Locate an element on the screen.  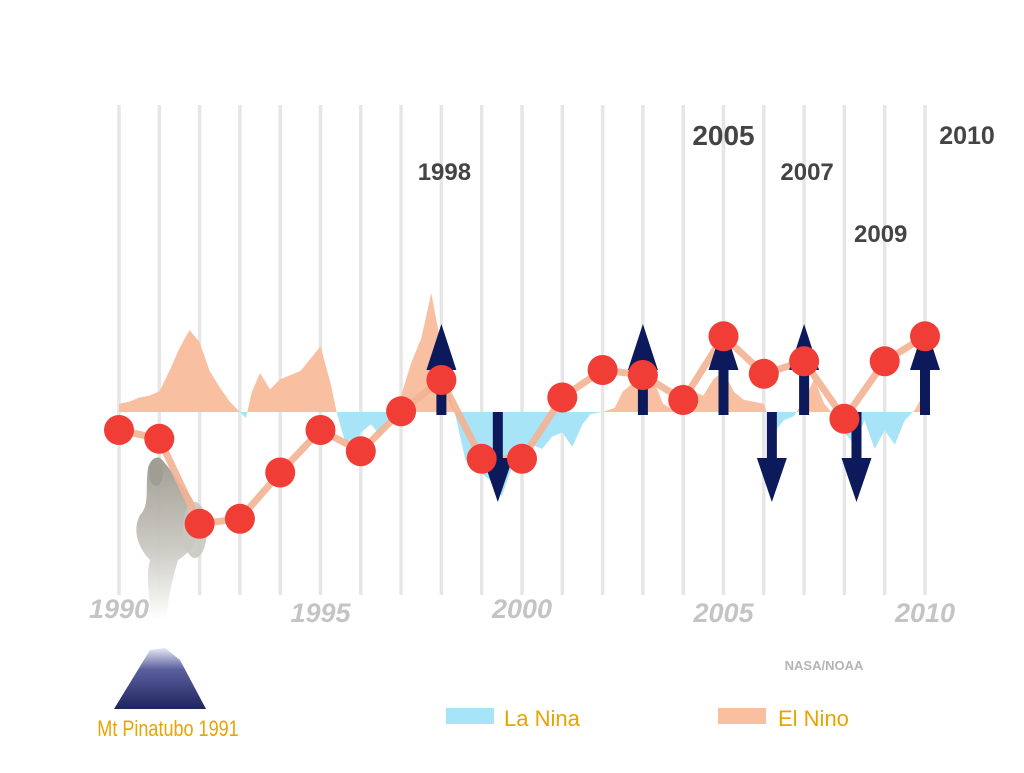
data-point-2004 is located at coordinates (683, 400).